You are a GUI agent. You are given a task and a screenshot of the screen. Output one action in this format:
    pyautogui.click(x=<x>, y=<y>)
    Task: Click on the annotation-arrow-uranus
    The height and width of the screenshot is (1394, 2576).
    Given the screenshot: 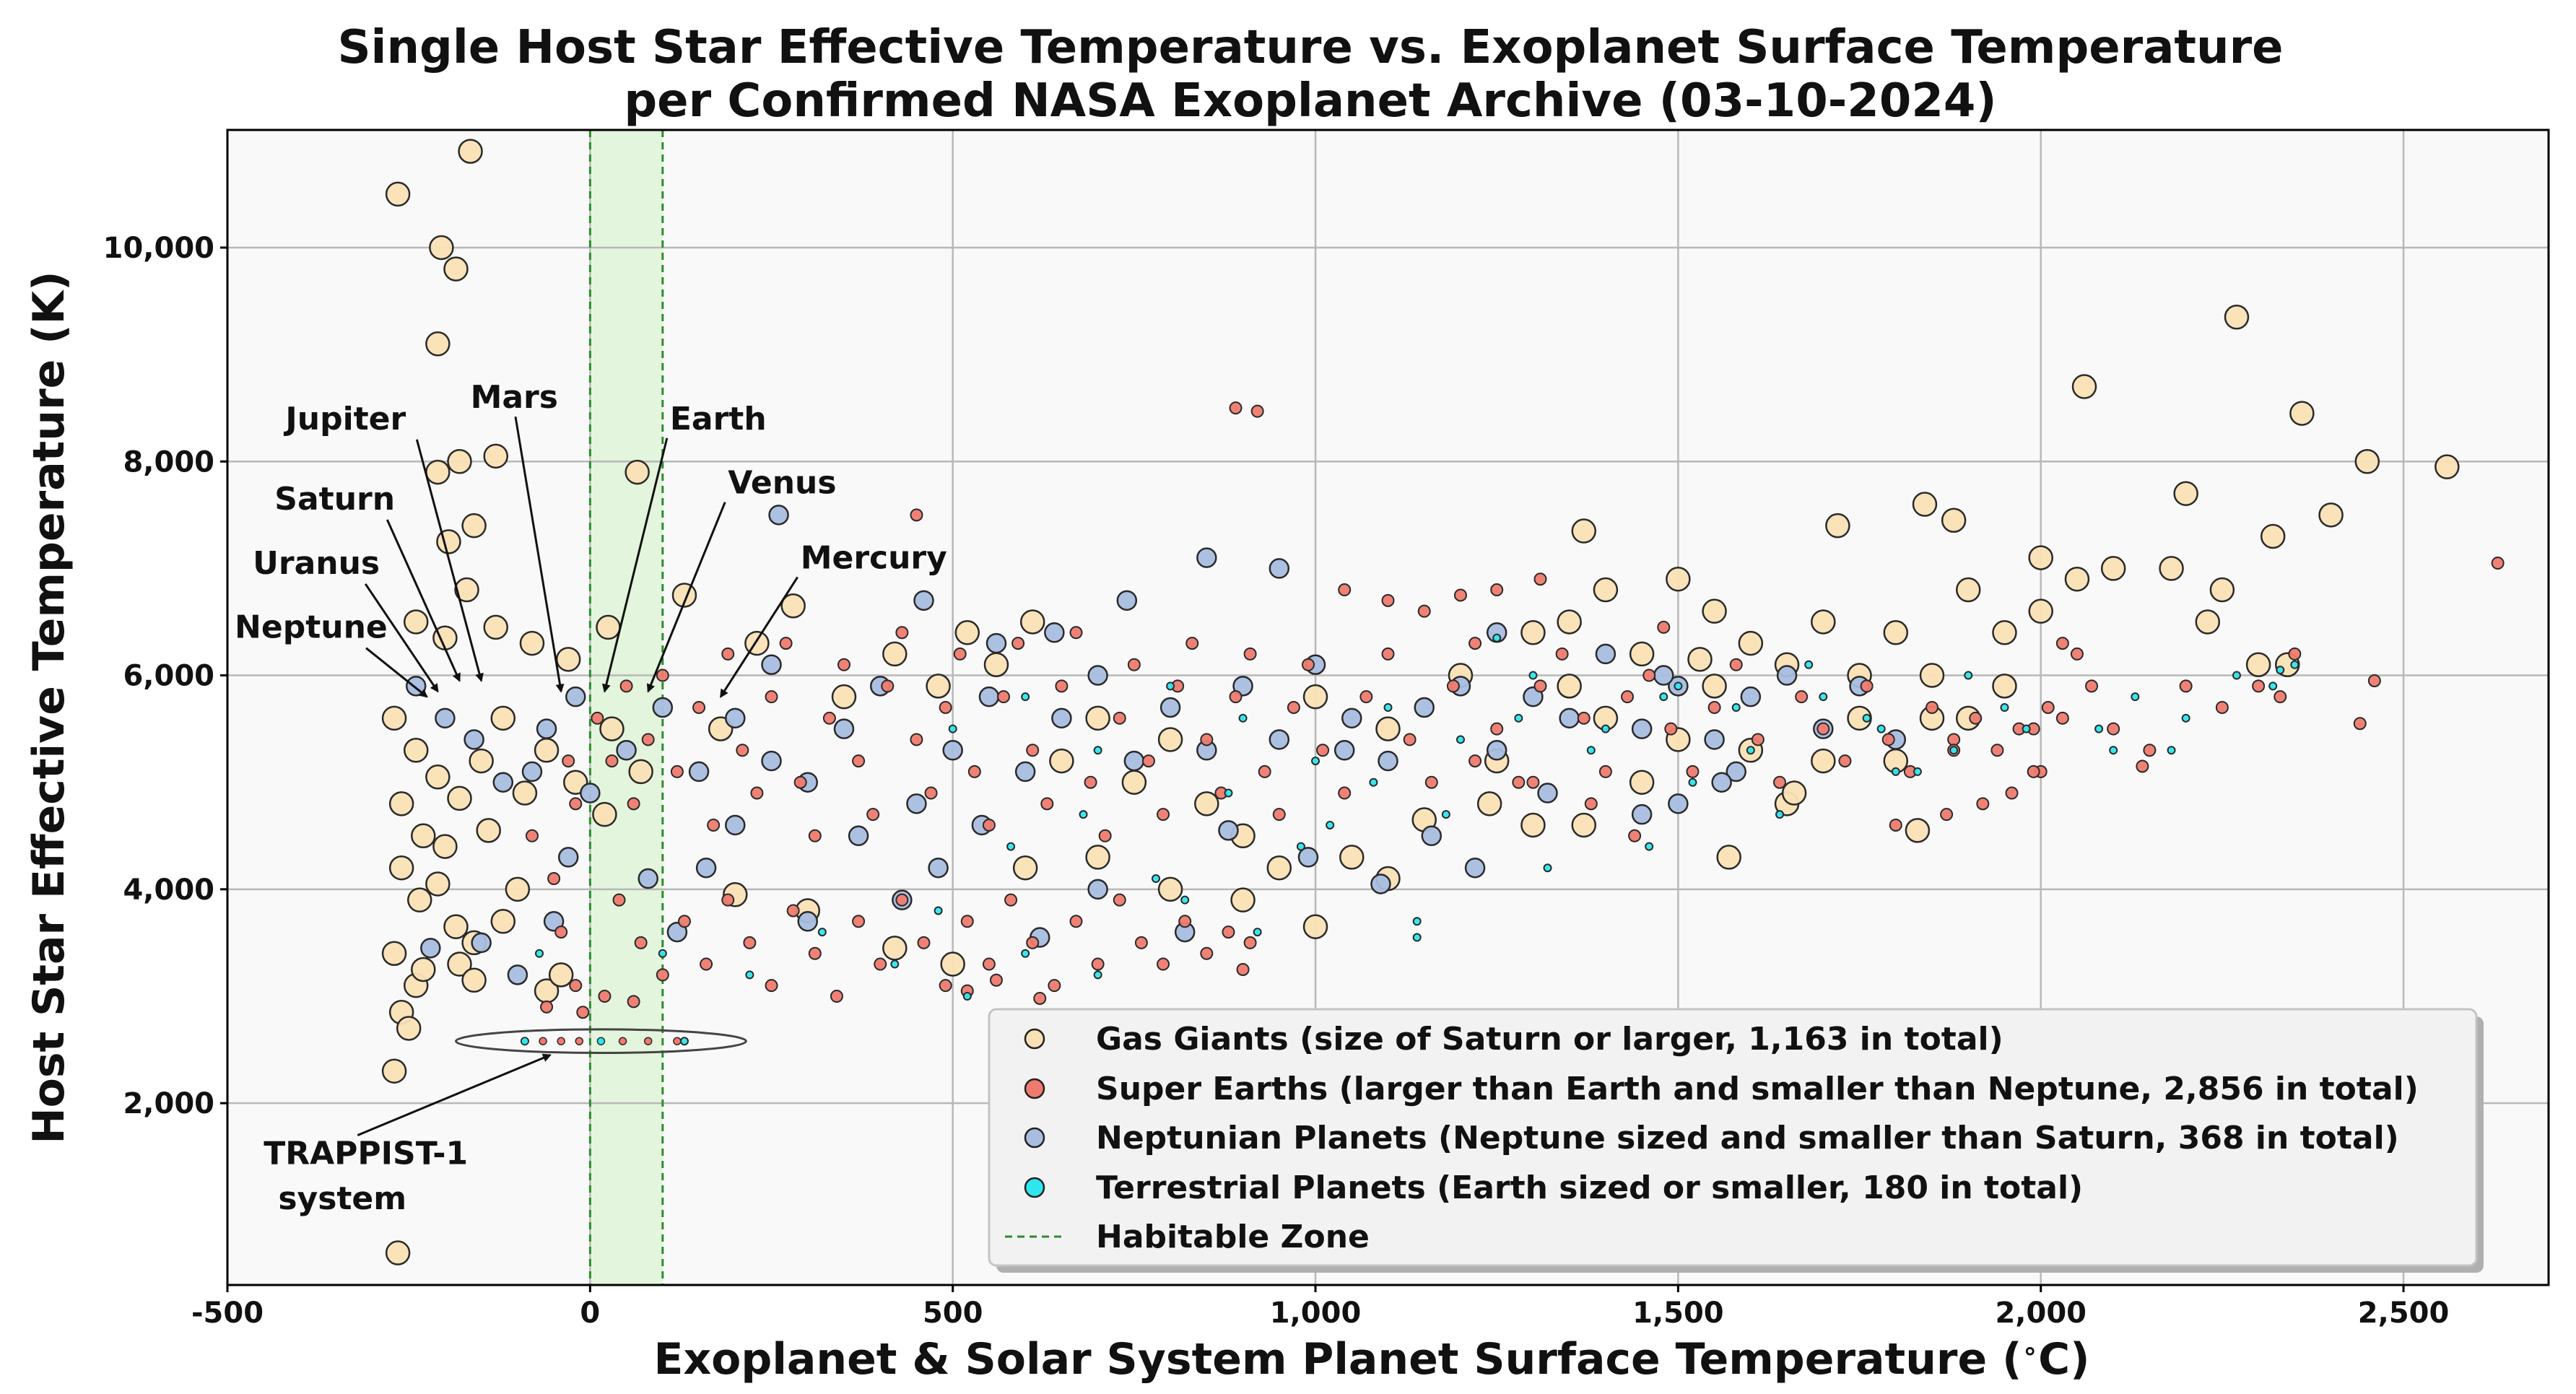 What is the action you would take?
    pyautogui.click(x=401, y=638)
    